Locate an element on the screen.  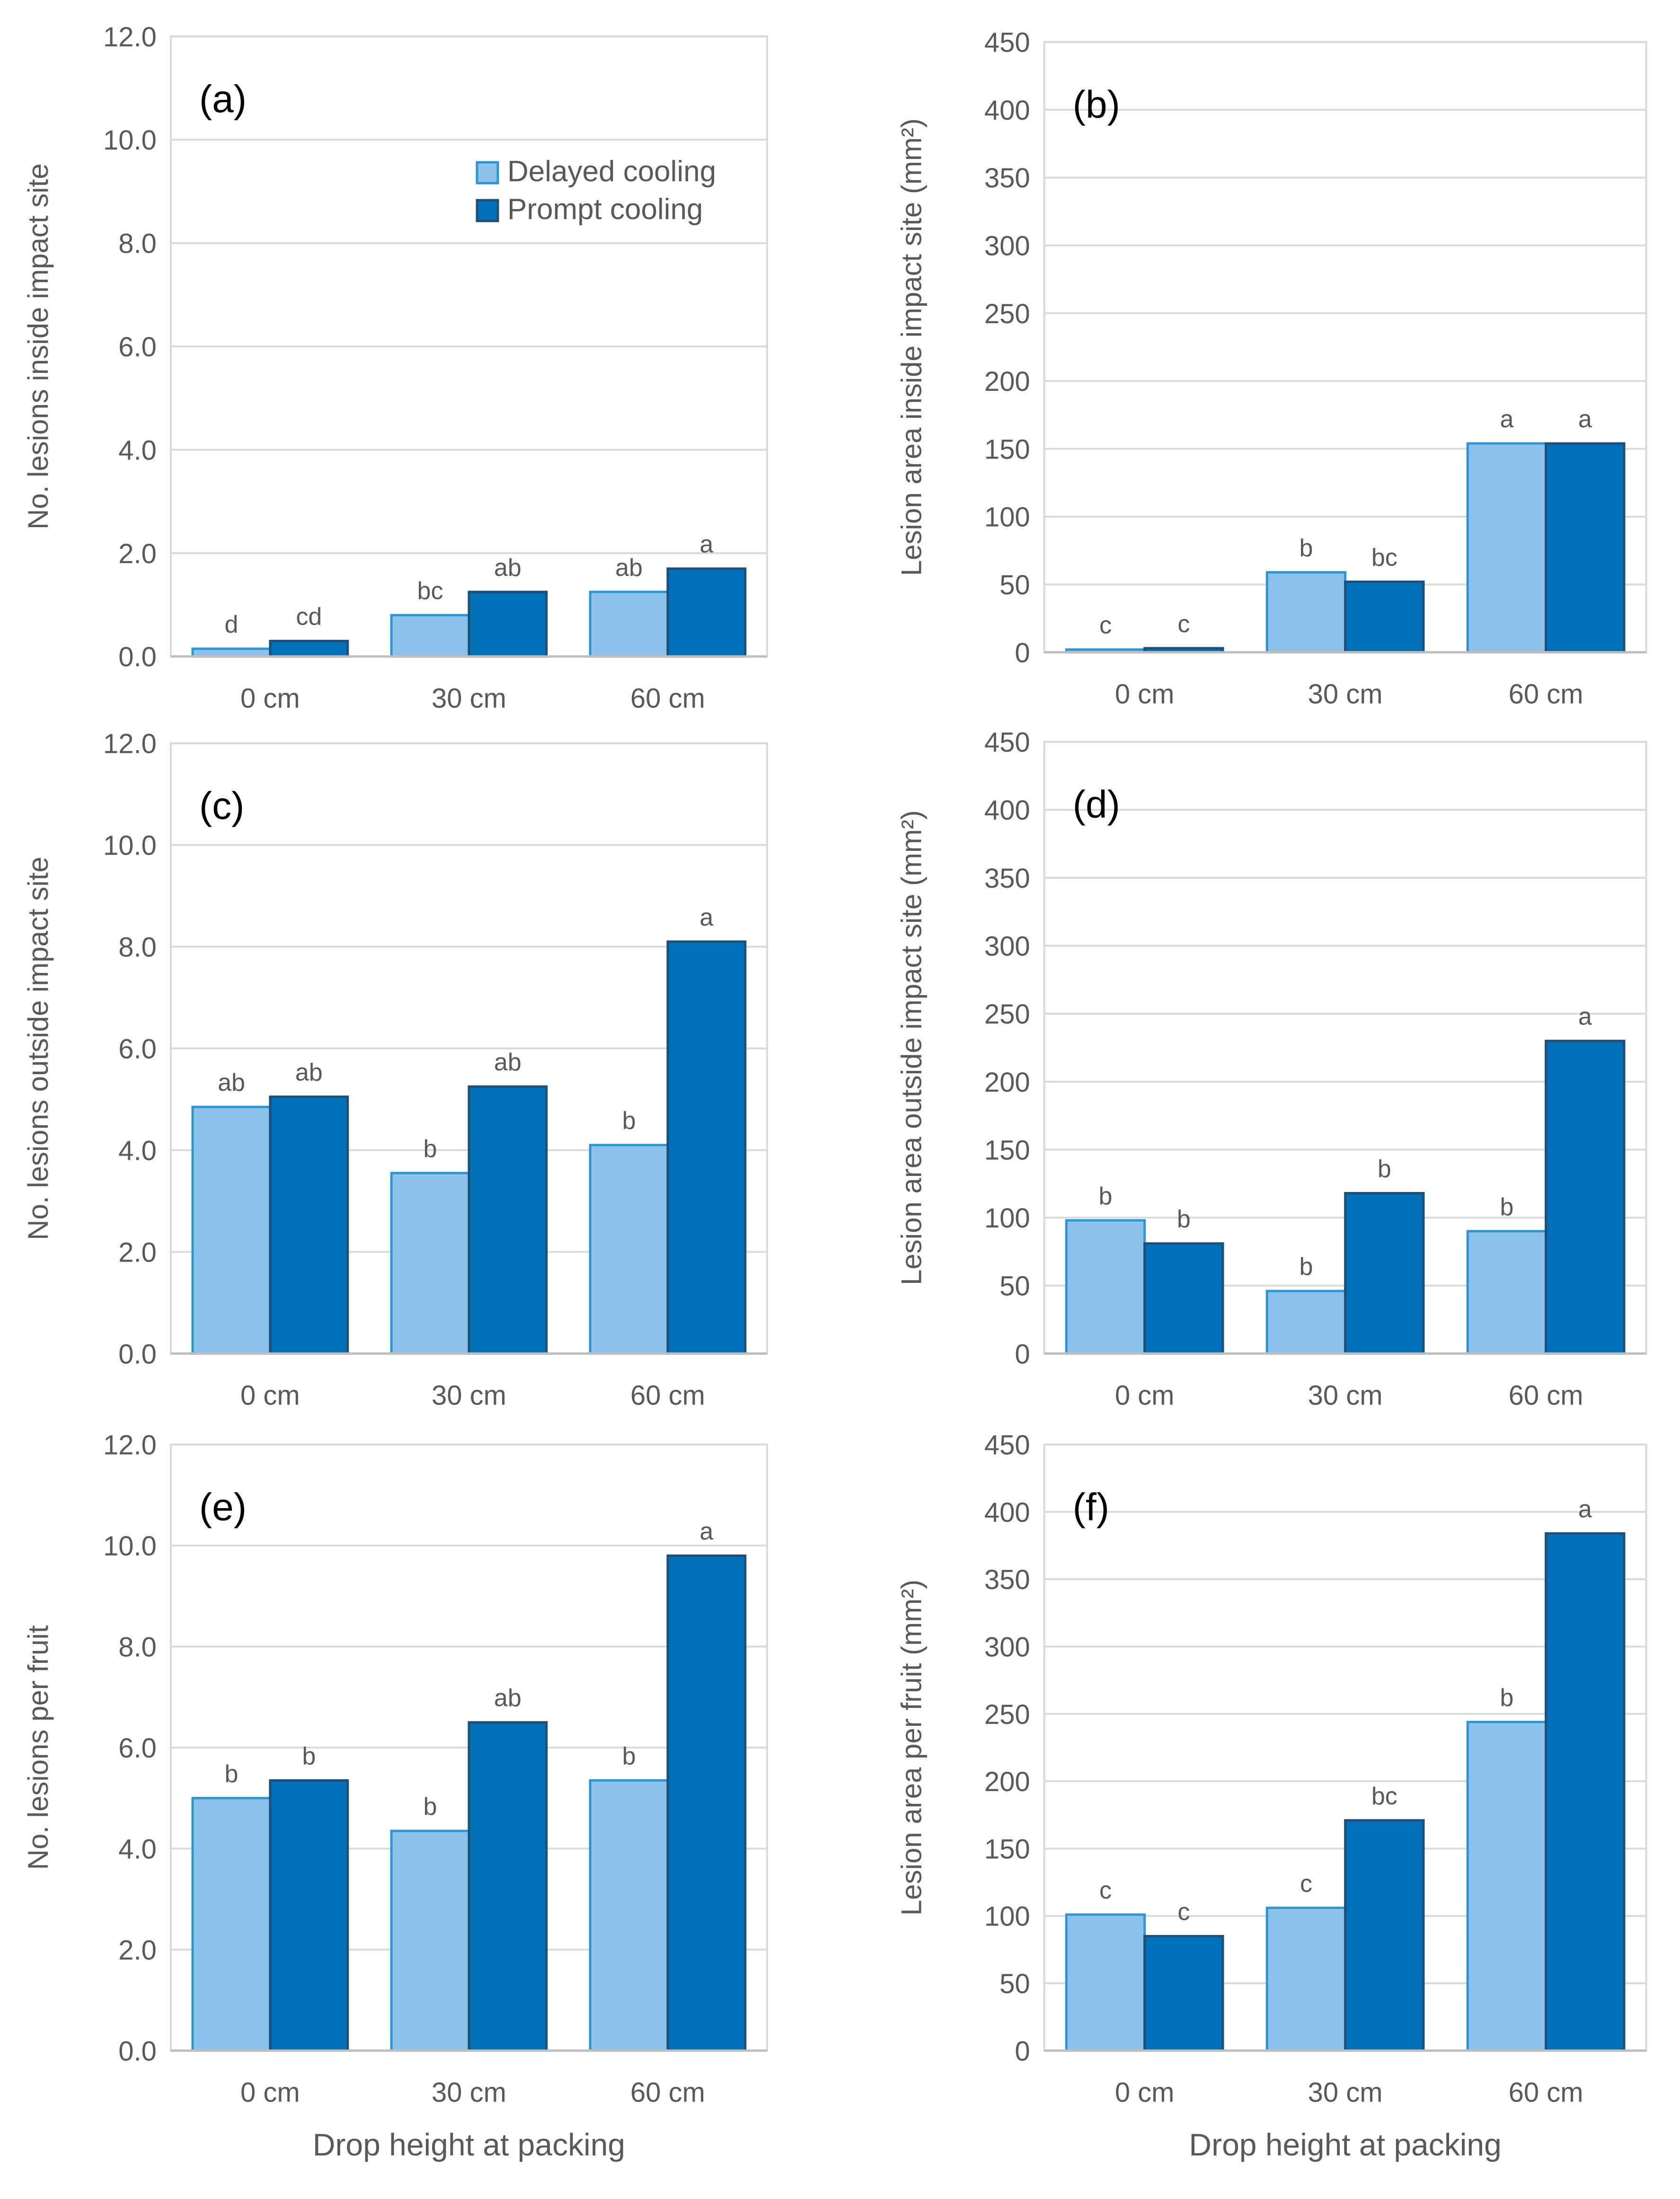
panel-label: (d) is located at coordinates (1096, 805).